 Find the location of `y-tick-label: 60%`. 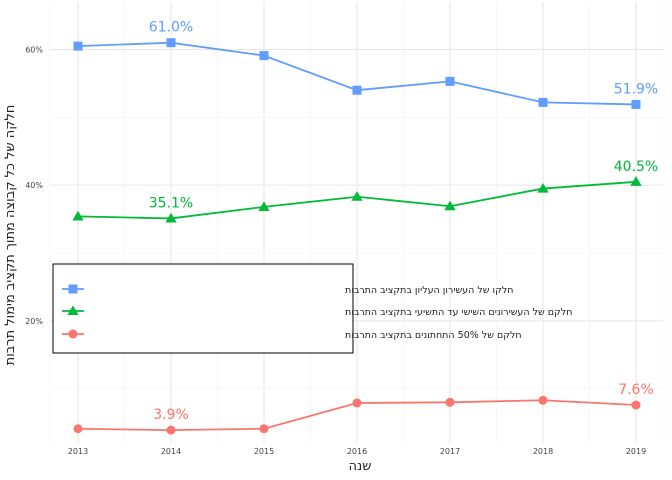

y-tick-label: 60% is located at coordinates (34, 49).